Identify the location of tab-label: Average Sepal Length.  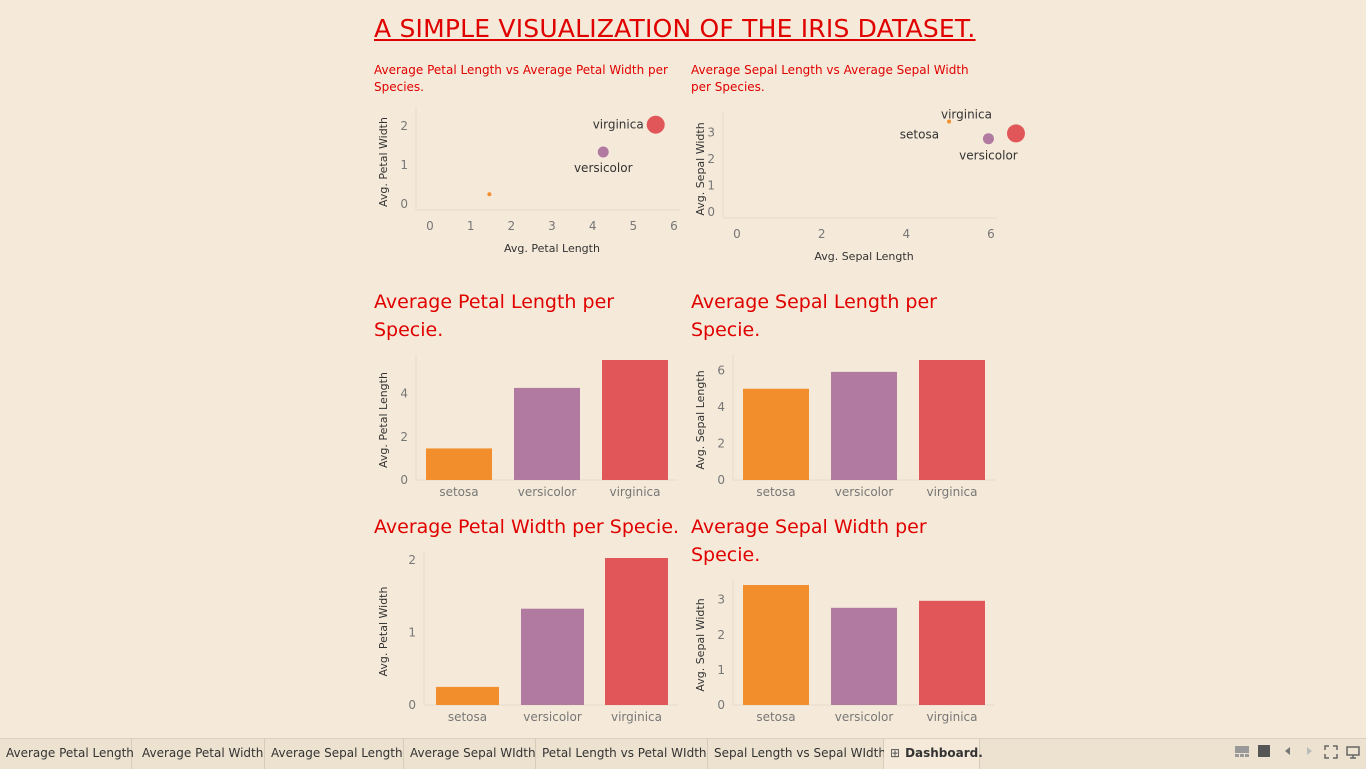
(337, 753).